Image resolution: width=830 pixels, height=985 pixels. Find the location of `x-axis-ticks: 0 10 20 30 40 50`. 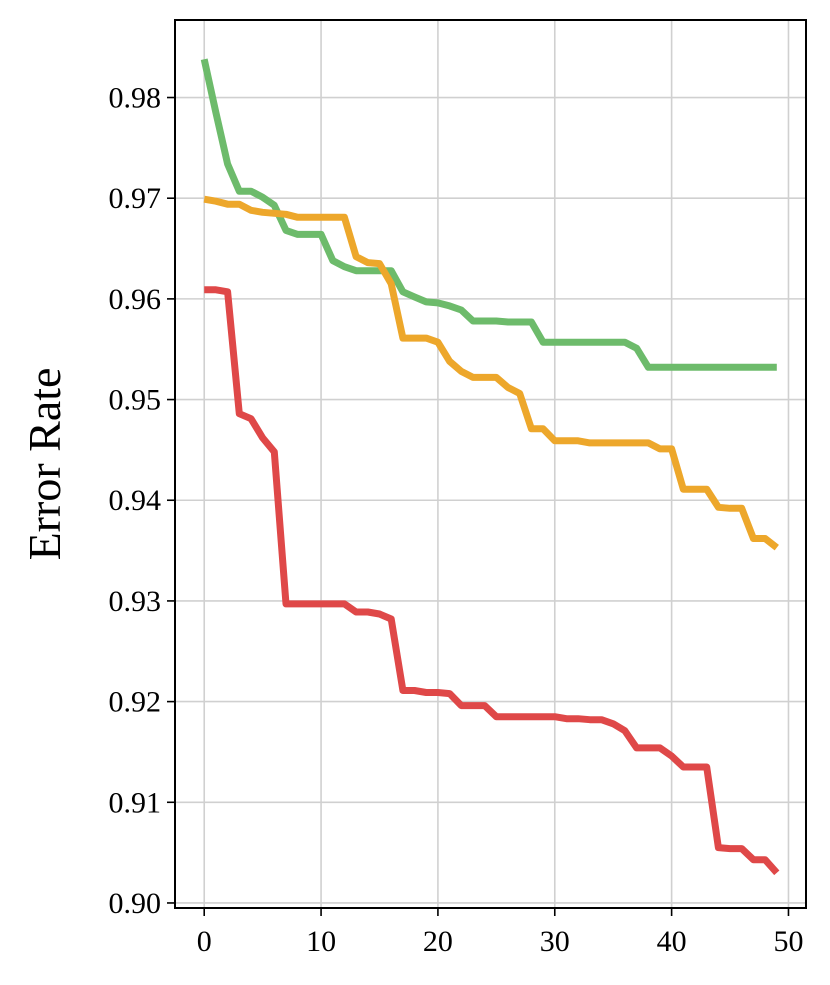

x-axis-ticks: 0 10 20 30 40 50 is located at coordinates (500, 933).